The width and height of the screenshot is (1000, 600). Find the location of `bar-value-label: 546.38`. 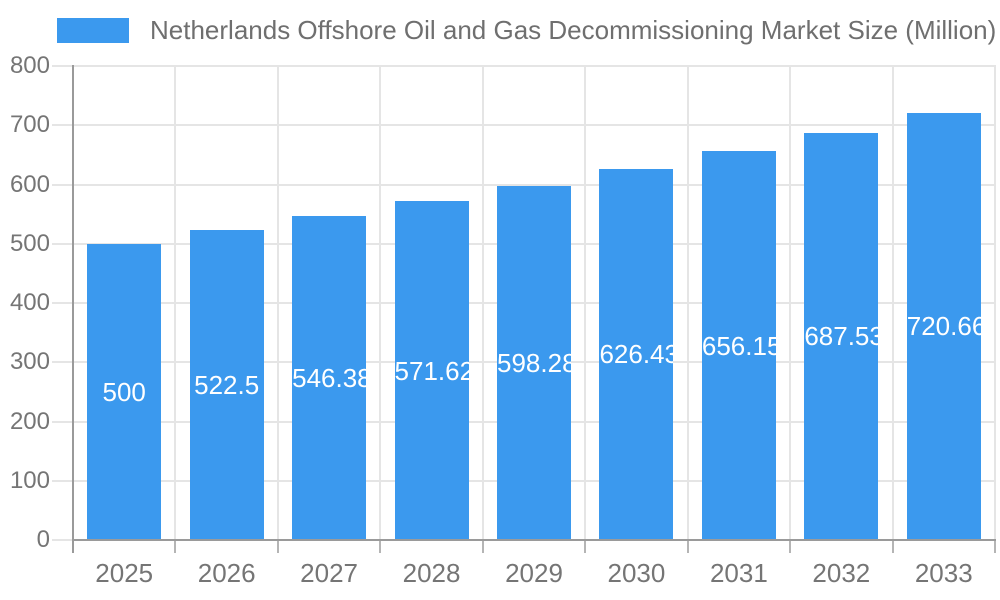

bar-value-label: 546.38 is located at coordinates (329, 378).